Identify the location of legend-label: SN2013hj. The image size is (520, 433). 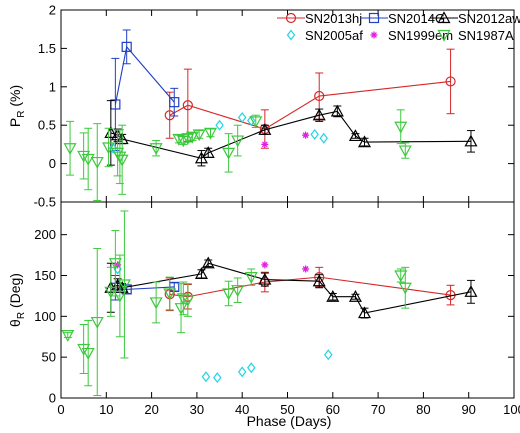
(333, 18).